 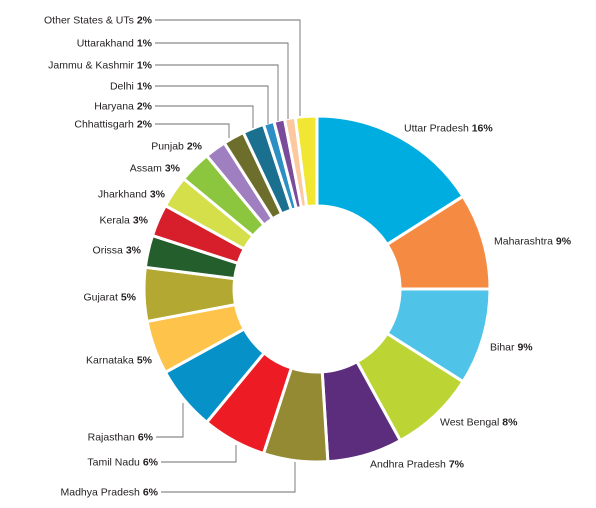 What do you see at coordinates (204, 116) in the screenshot?
I see `leader-line-haryana` at bounding box center [204, 116].